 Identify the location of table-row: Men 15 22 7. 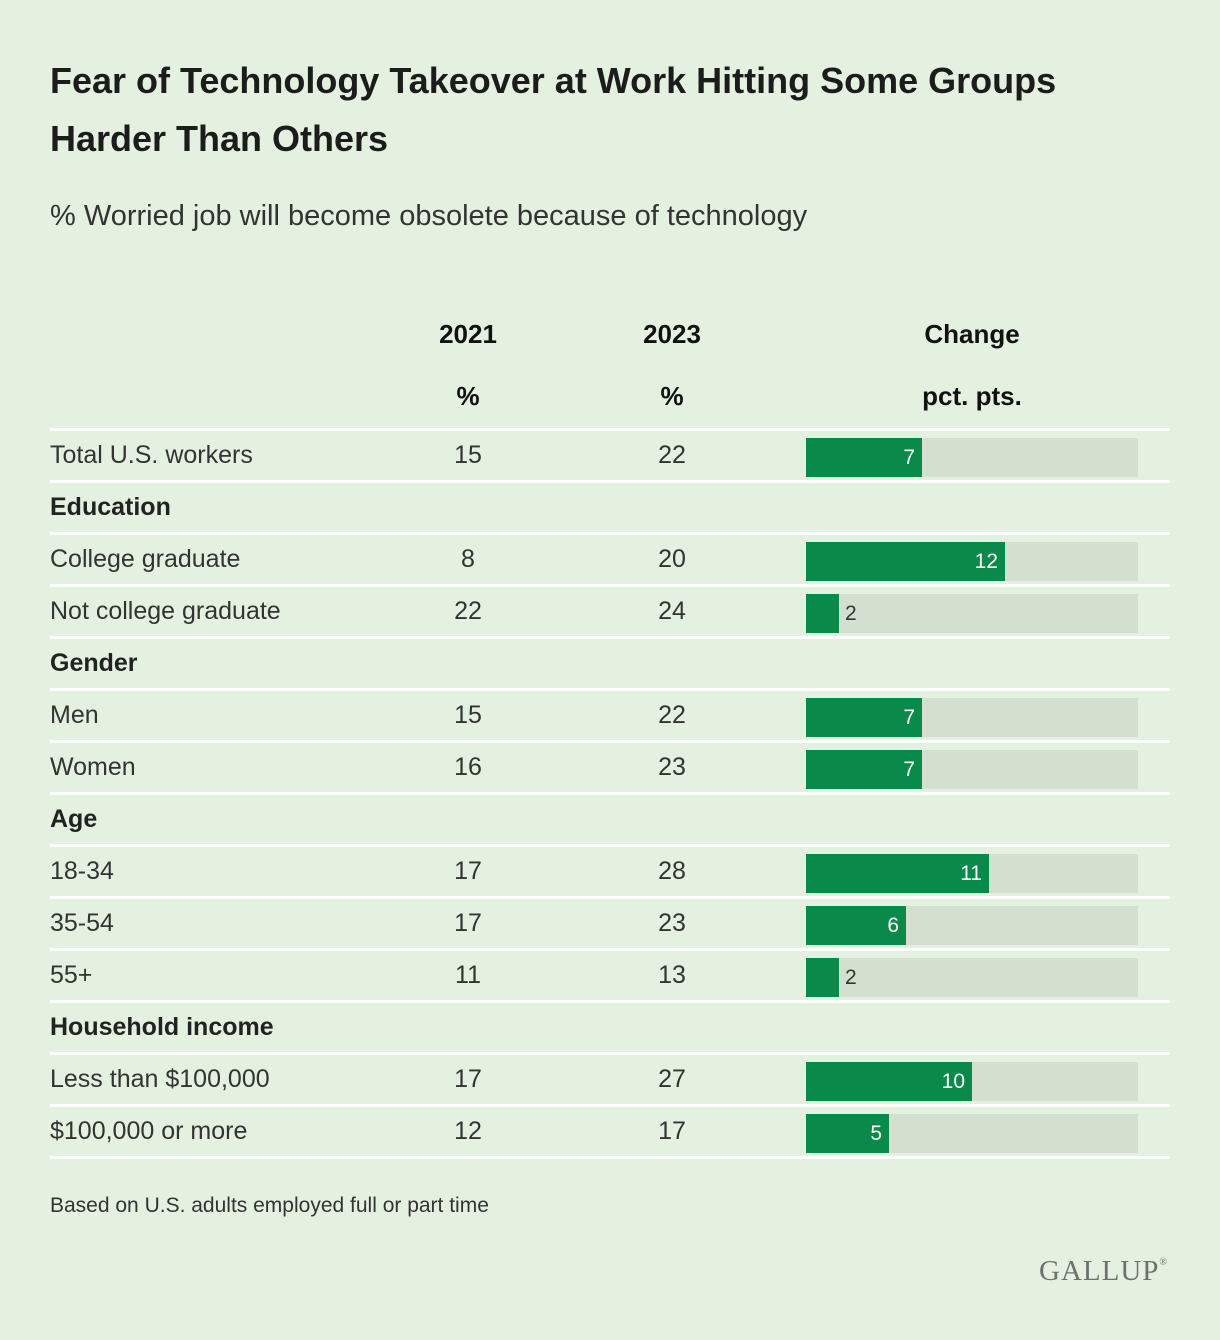
(610, 717).